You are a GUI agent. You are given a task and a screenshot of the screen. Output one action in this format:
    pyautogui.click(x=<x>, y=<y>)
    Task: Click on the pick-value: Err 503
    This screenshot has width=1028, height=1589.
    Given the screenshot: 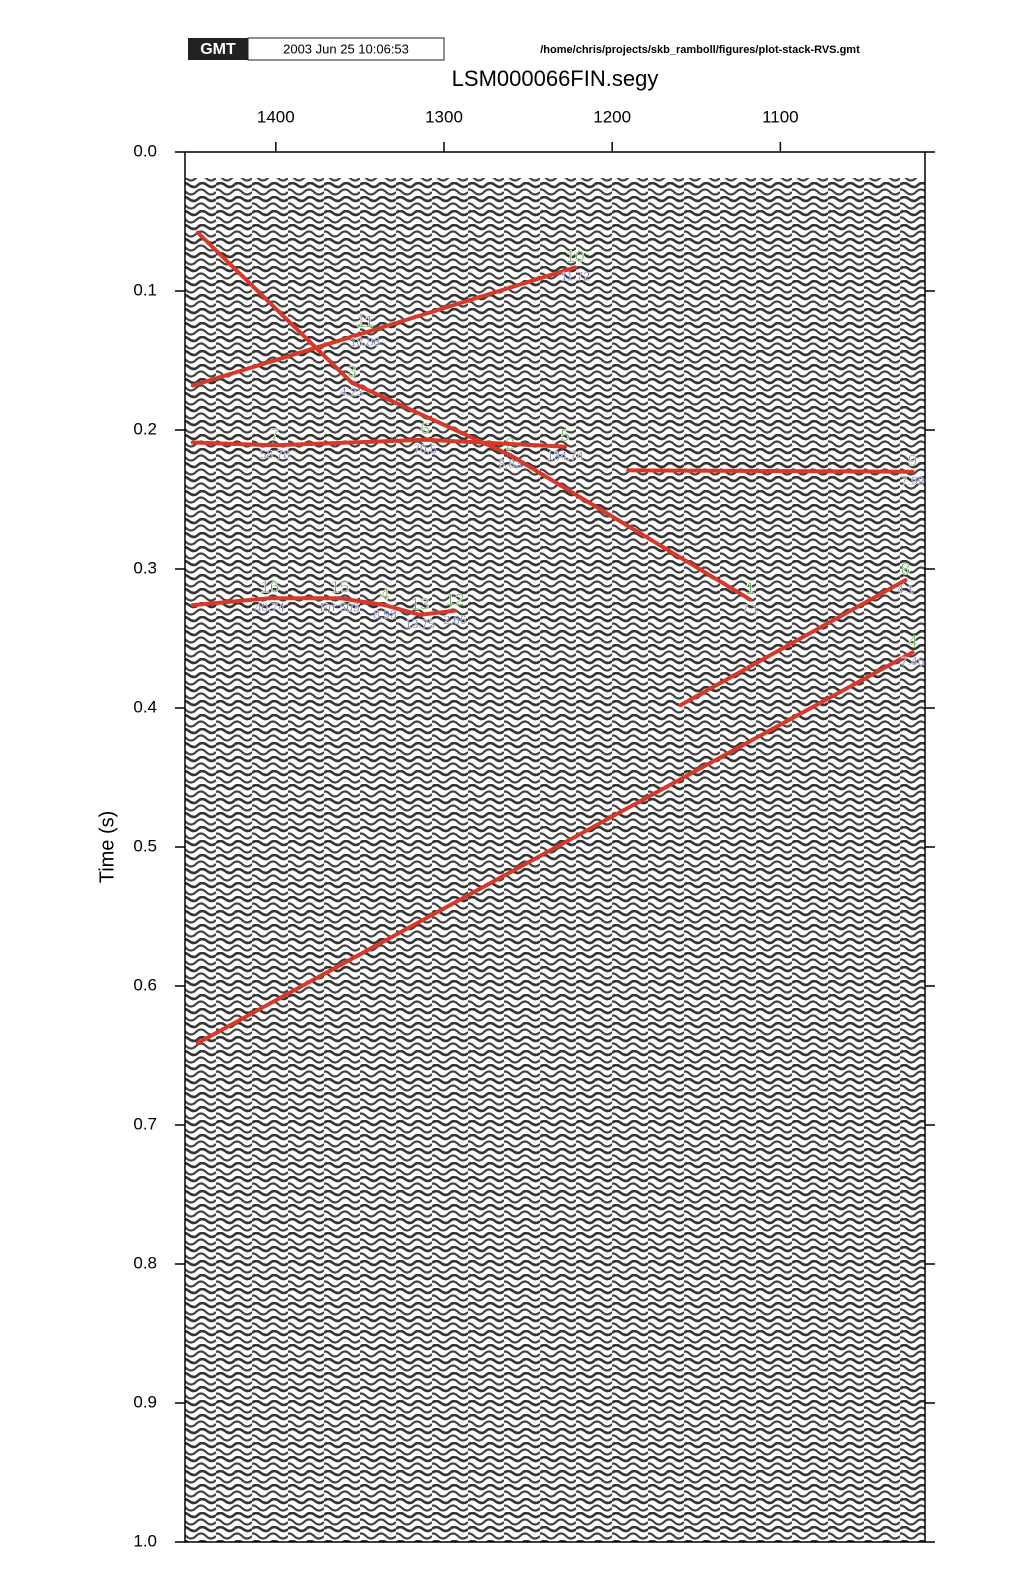 What is the action you would take?
    pyautogui.click(x=340, y=607)
    